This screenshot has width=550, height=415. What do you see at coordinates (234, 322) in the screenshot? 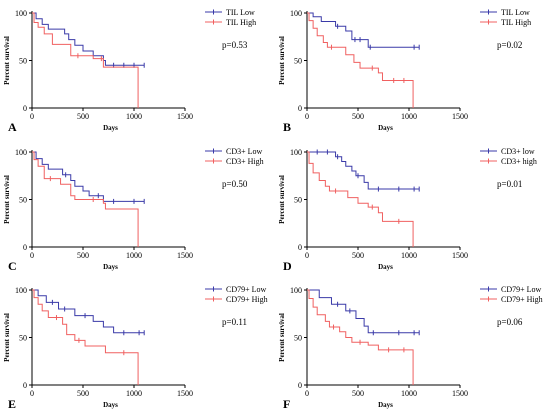
I see `p-value-label: p=0.11` at bounding box center [234, 322].